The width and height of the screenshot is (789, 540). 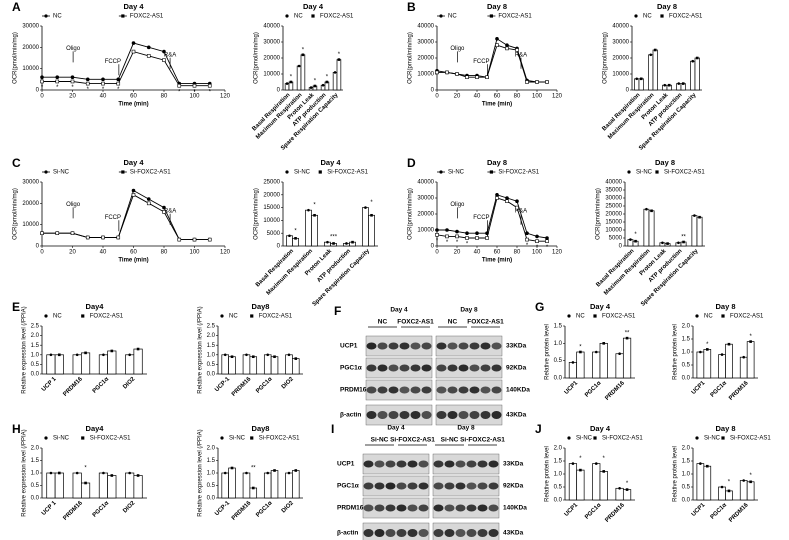 What do you see at coordinates (412, 440) in the screenshot?
I see `group-label: Si-FOXC2-AS1` at bounding box center [412, 440].